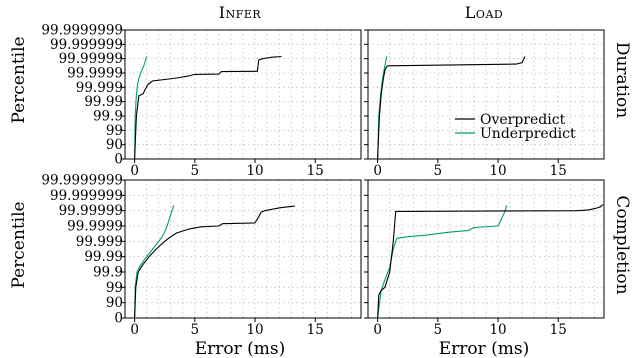  I want to click on column-title-load: Load, so click(484, 12).